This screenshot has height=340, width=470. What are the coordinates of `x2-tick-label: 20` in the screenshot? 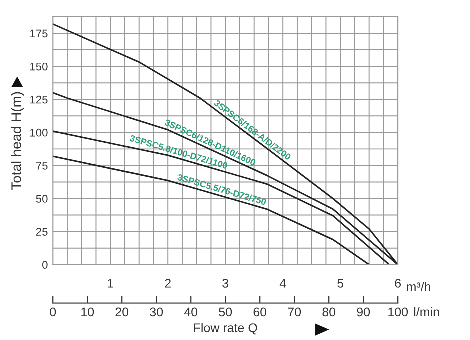 It's located at (122, 312).